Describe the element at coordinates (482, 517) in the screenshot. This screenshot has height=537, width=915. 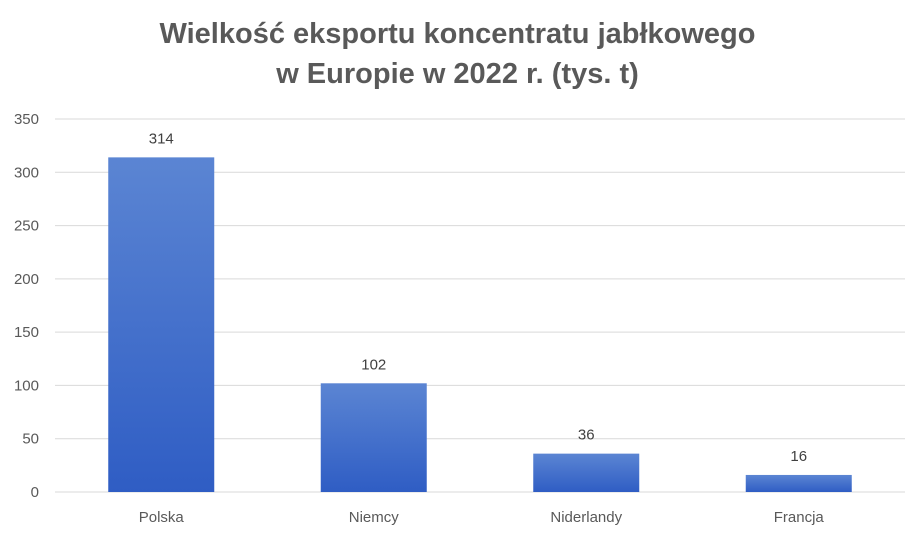
I see `x-axis-ticks: Polska Niemcy Niderlandy Francja` at that location.